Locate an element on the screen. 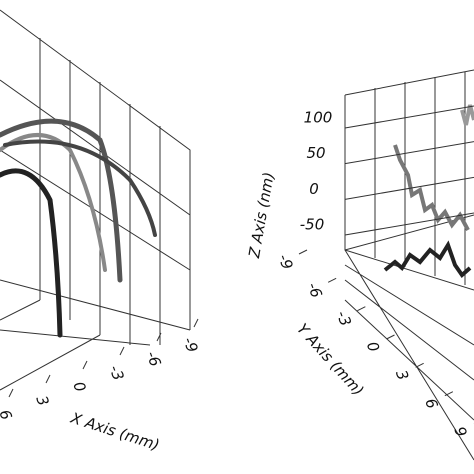 The width and height of the screenshot is (474, 474). x-axis-label: X Axis (mm) is located at coordinates (115, 431).